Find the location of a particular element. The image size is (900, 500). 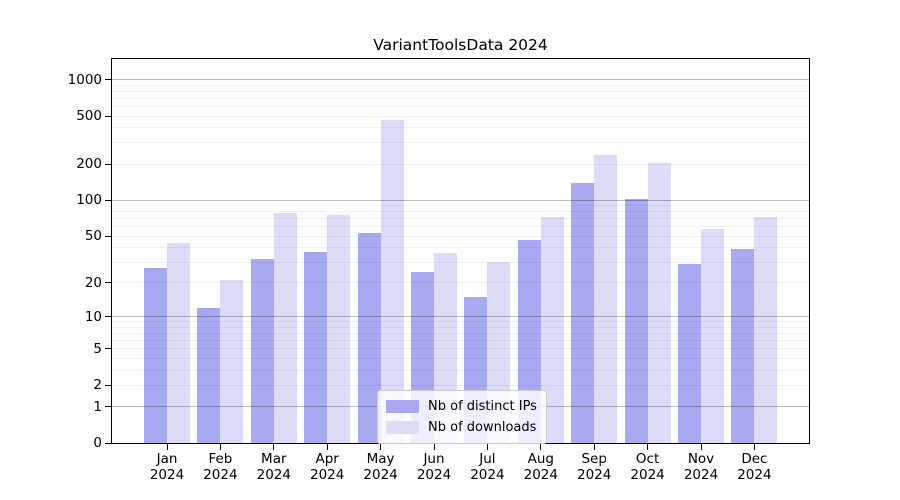

y-tick-label-10: 10 is located at coordinates (93, 316).